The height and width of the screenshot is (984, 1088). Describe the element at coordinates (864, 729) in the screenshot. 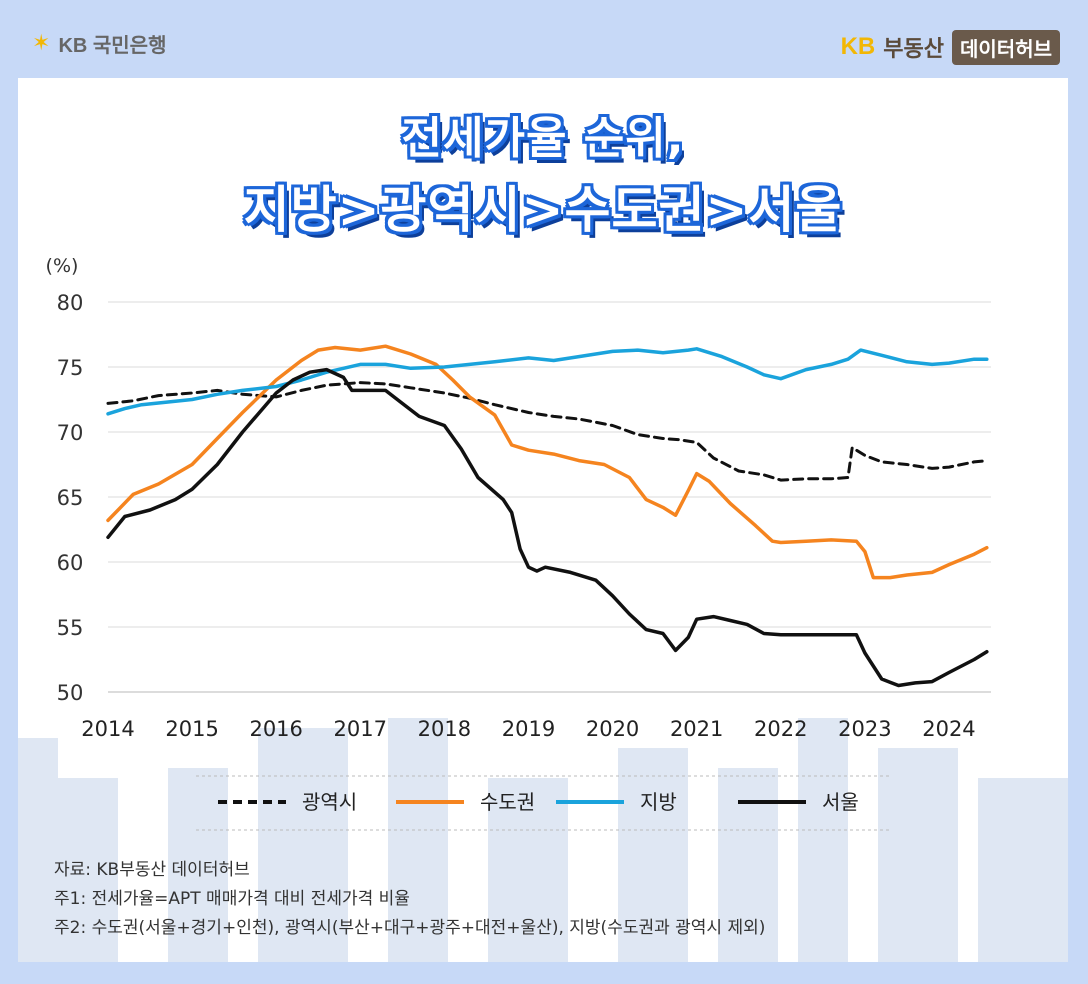

I see `x-tick-label: 2023` at that location.